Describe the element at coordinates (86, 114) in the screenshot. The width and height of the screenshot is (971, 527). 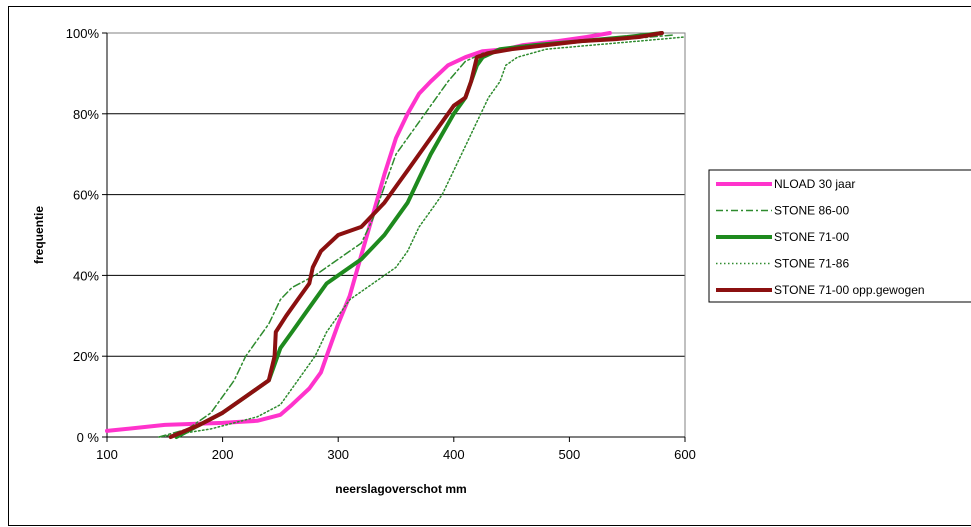
I see `y-tick-label: 80%` at that location.